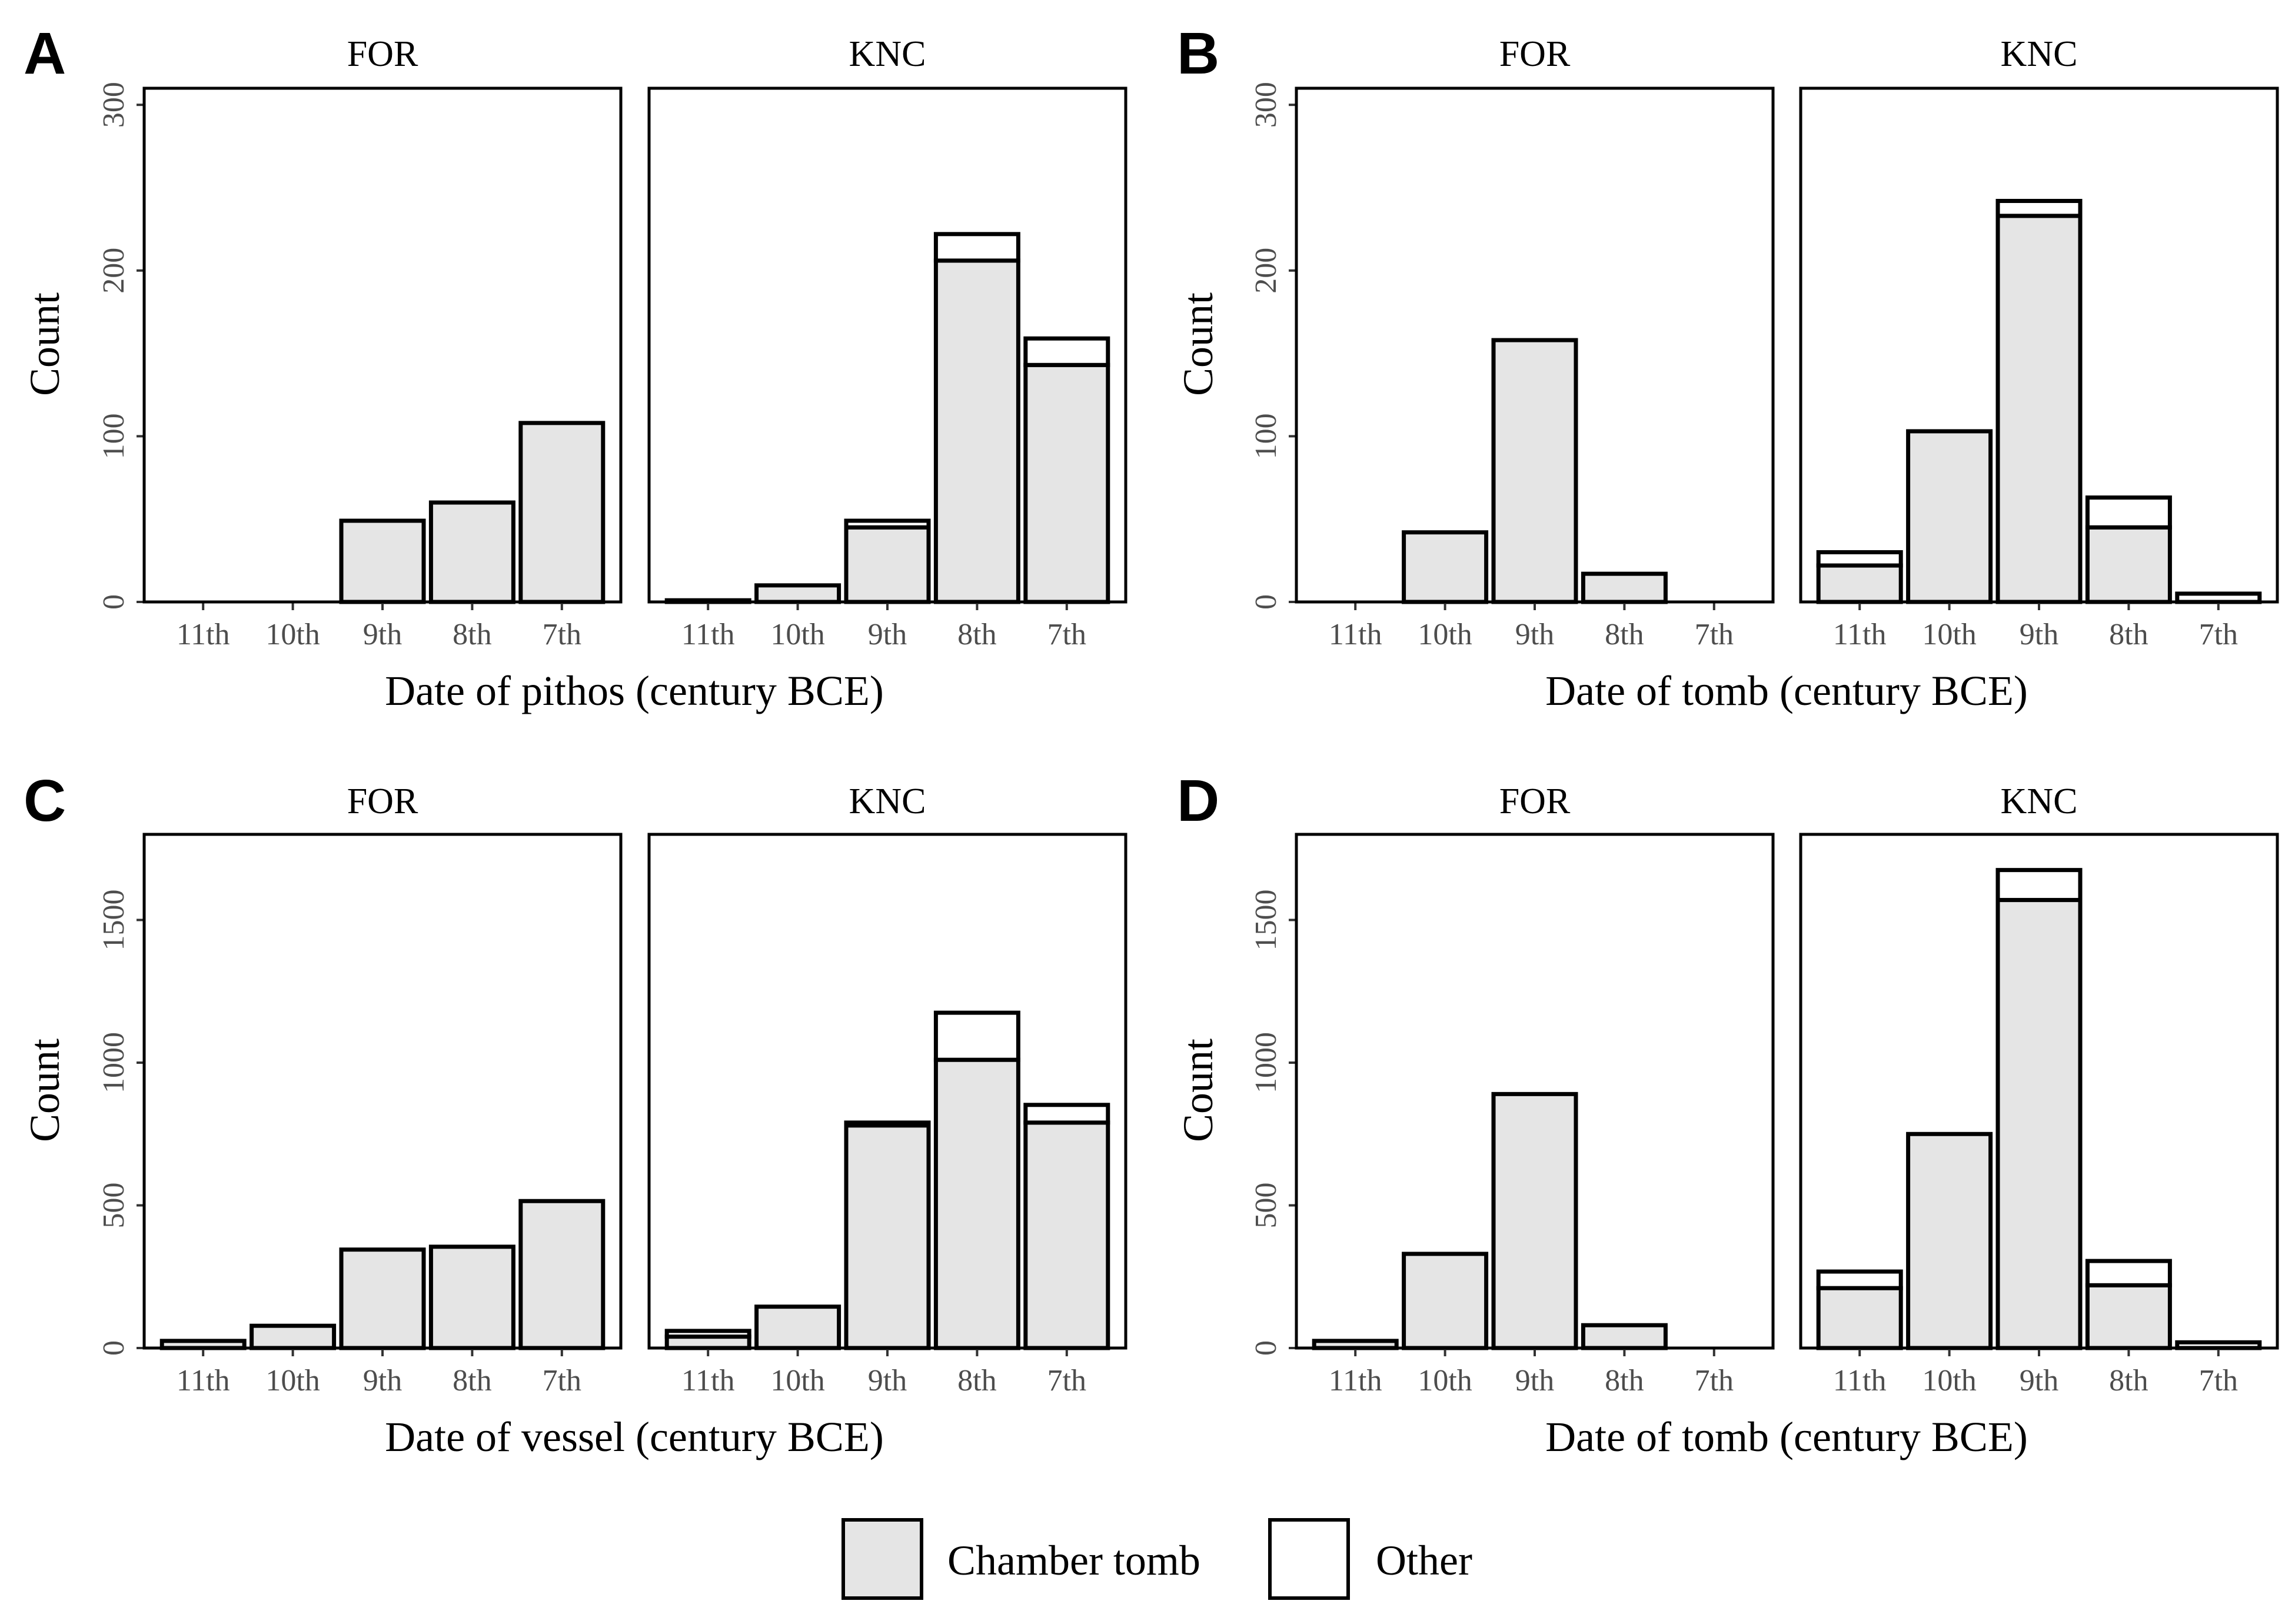 Image resolution: width=2295 pixels, height=1624 pixels. I want to click on y-tick-label: 100, so click(1266, 436).